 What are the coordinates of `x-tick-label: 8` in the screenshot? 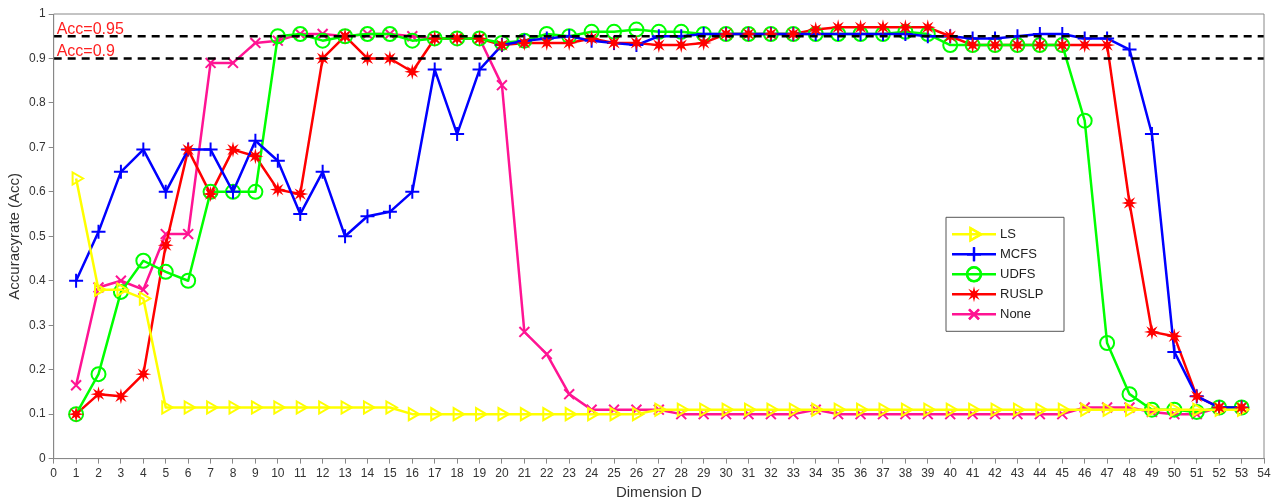 It's located at (233, 473).